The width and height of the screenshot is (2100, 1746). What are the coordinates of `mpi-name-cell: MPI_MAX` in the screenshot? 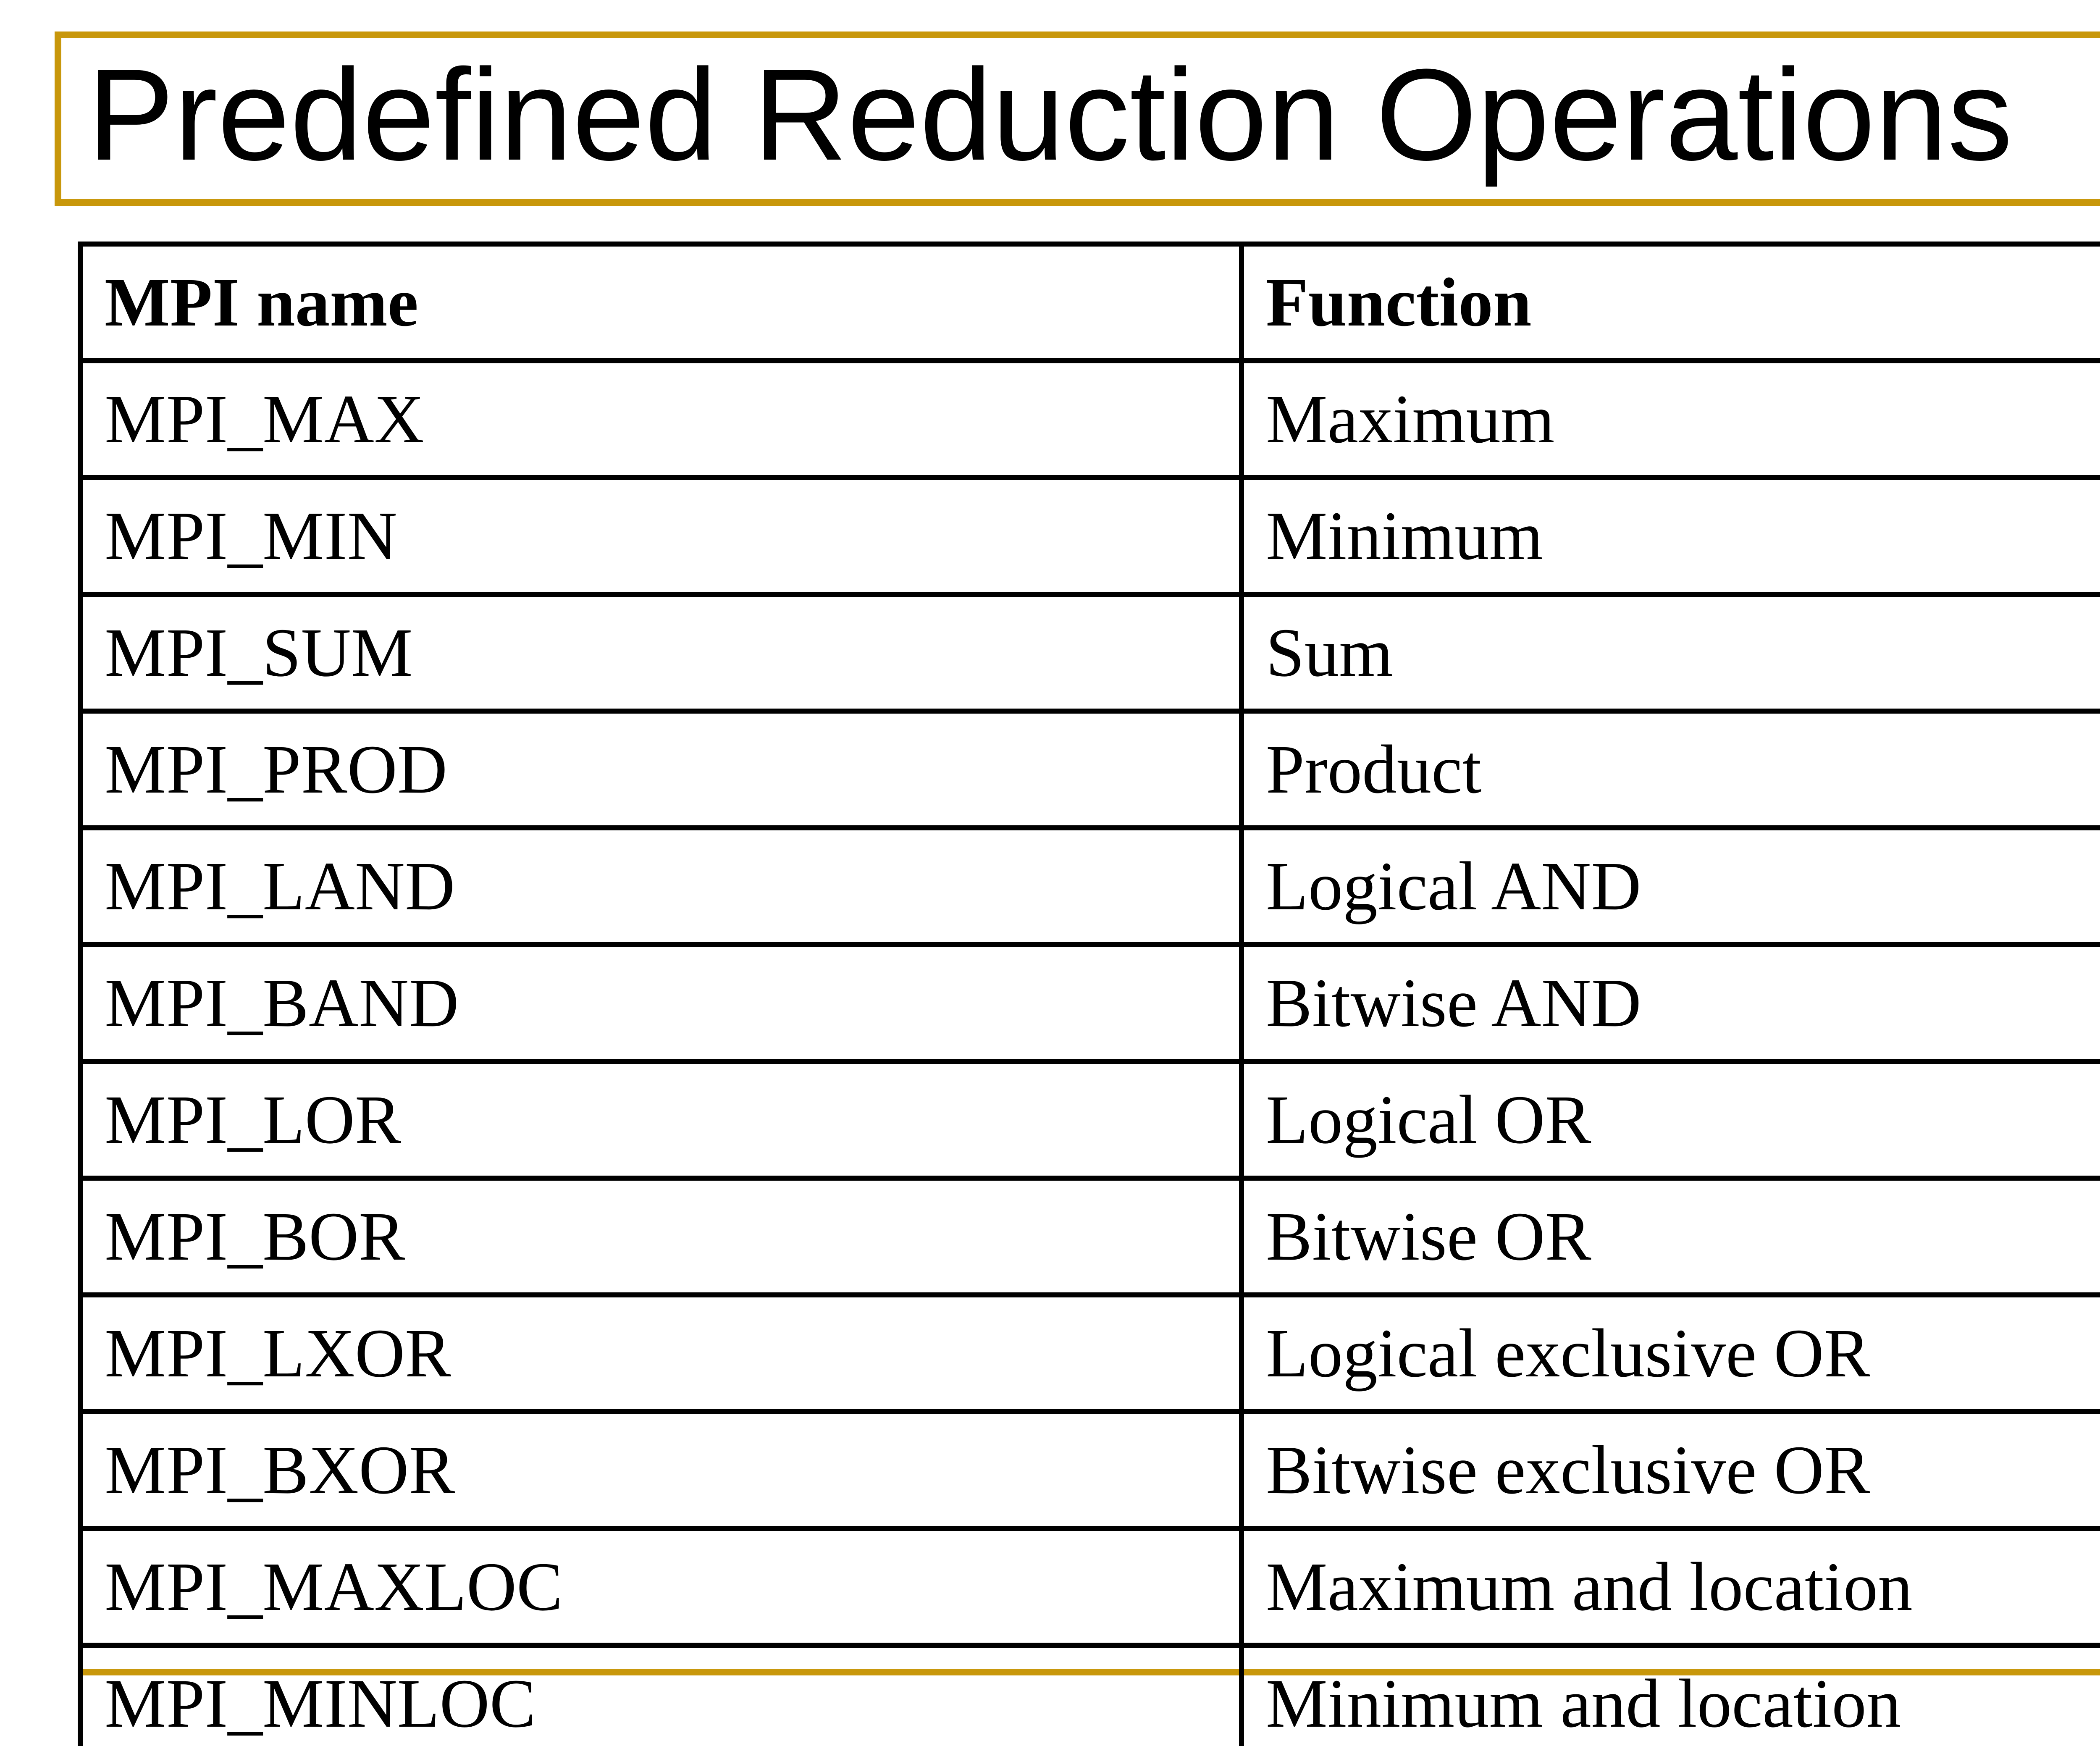 It's located at (661, 419).